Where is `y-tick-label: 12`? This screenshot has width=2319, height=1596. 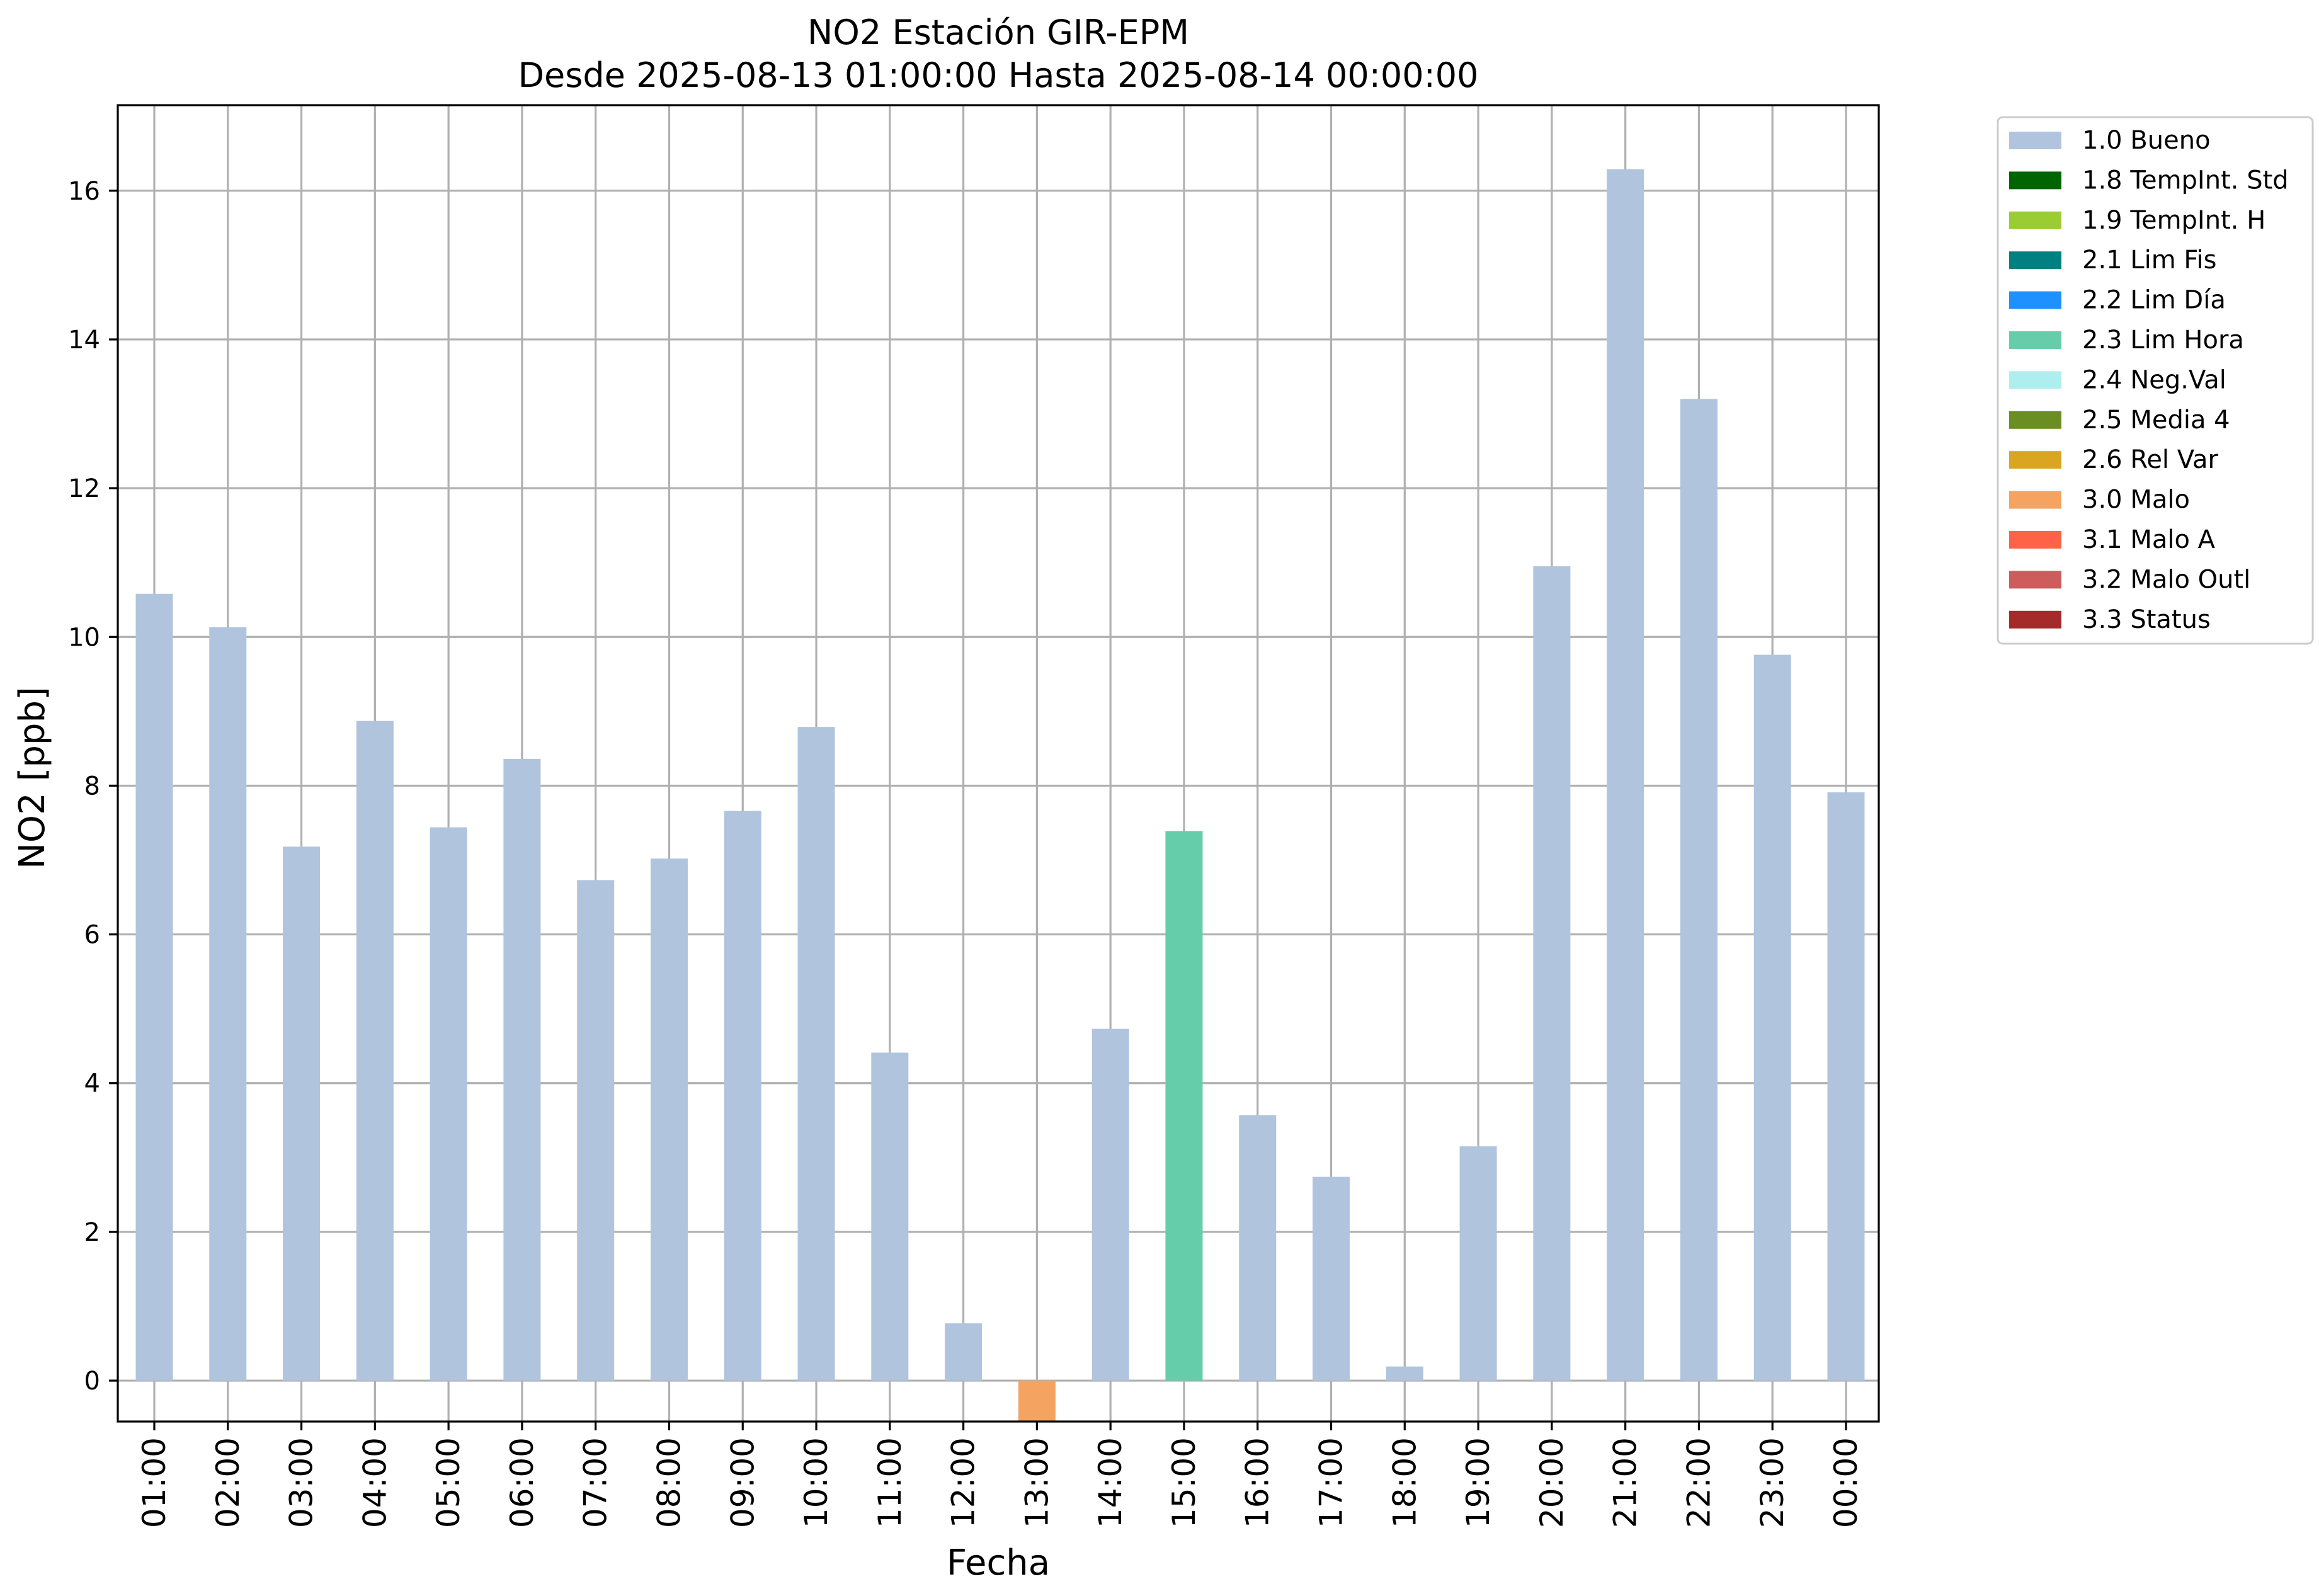 y-tick-label: 12 is located at coordinates (84, 488).